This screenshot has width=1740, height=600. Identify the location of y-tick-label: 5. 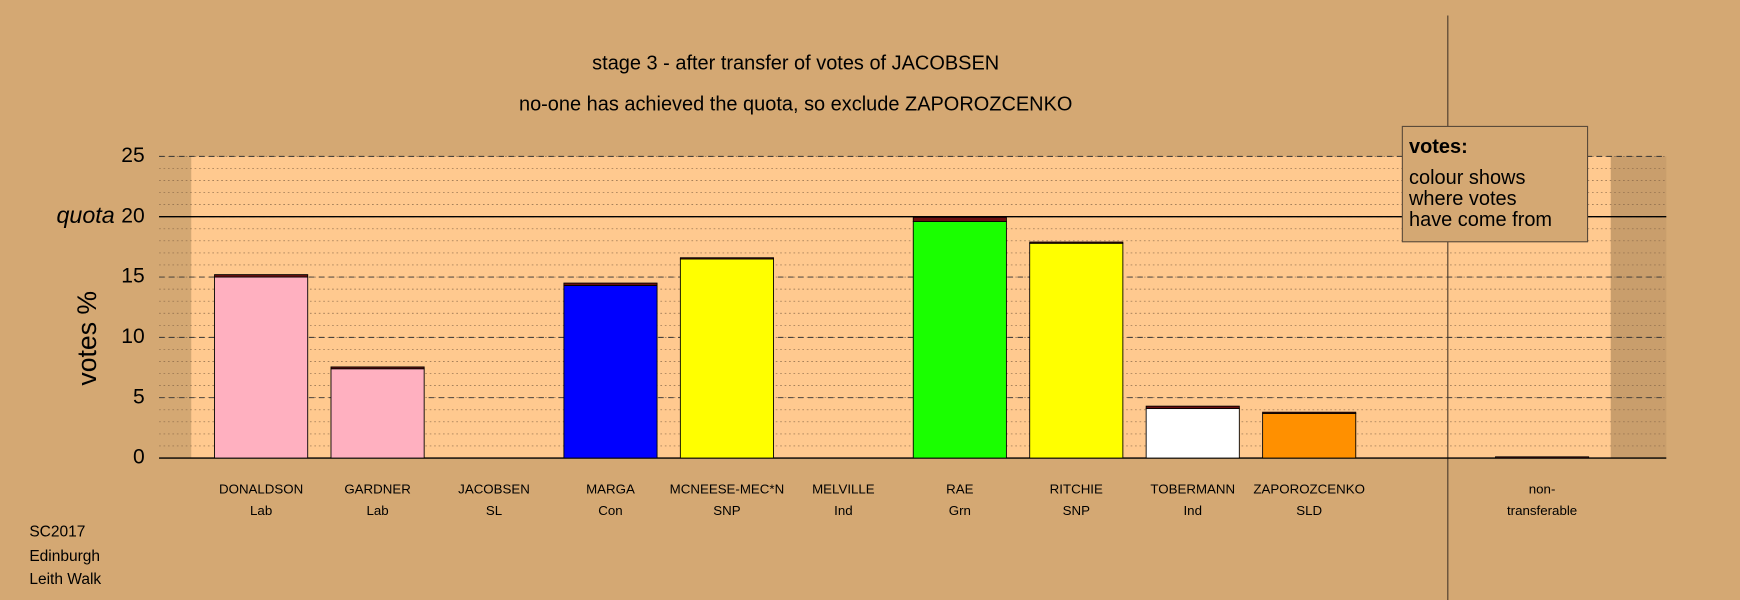
(139, 396).